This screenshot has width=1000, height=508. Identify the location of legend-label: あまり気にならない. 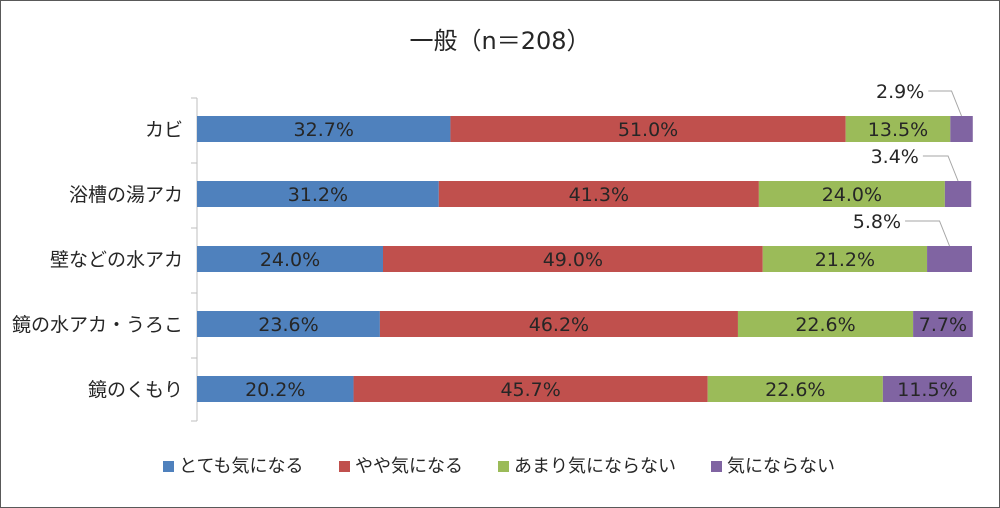
(595, 466).